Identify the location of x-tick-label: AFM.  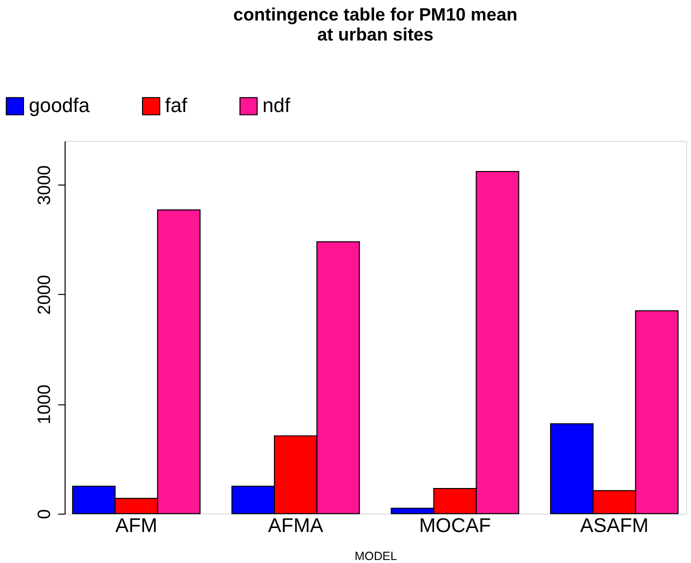
(136, 526).